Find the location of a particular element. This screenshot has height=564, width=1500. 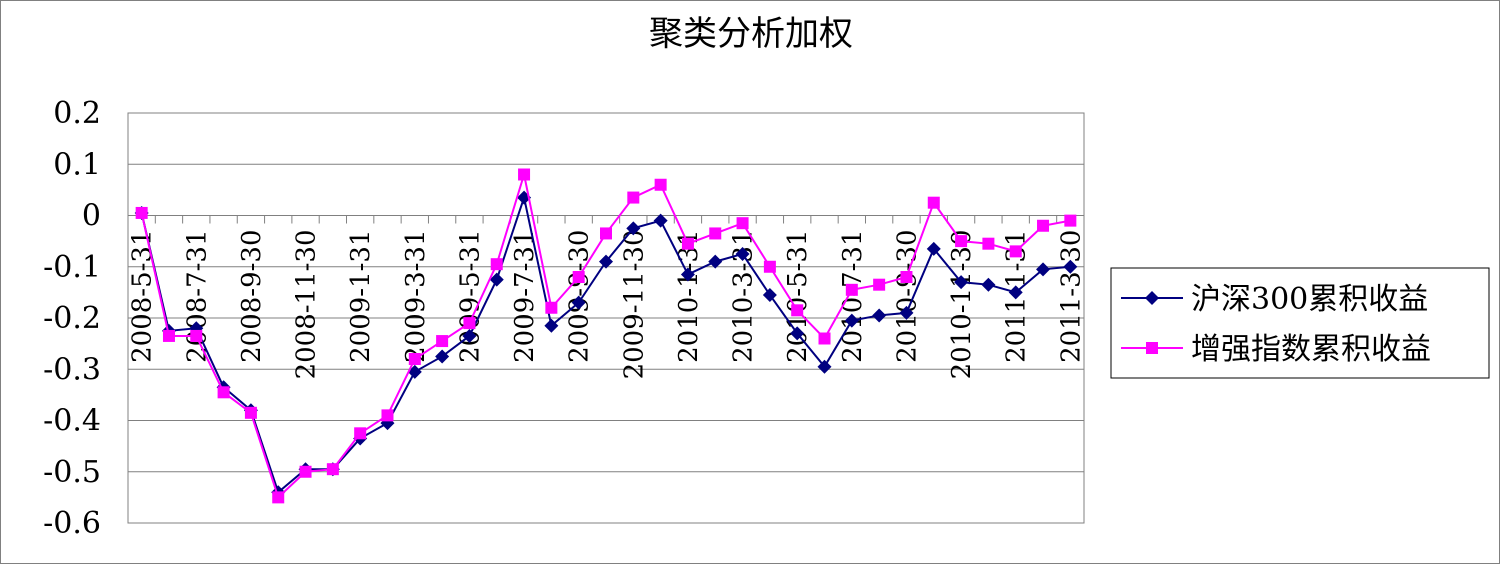

y-tick-label: -0.2 is located at coordinates (72, 318).